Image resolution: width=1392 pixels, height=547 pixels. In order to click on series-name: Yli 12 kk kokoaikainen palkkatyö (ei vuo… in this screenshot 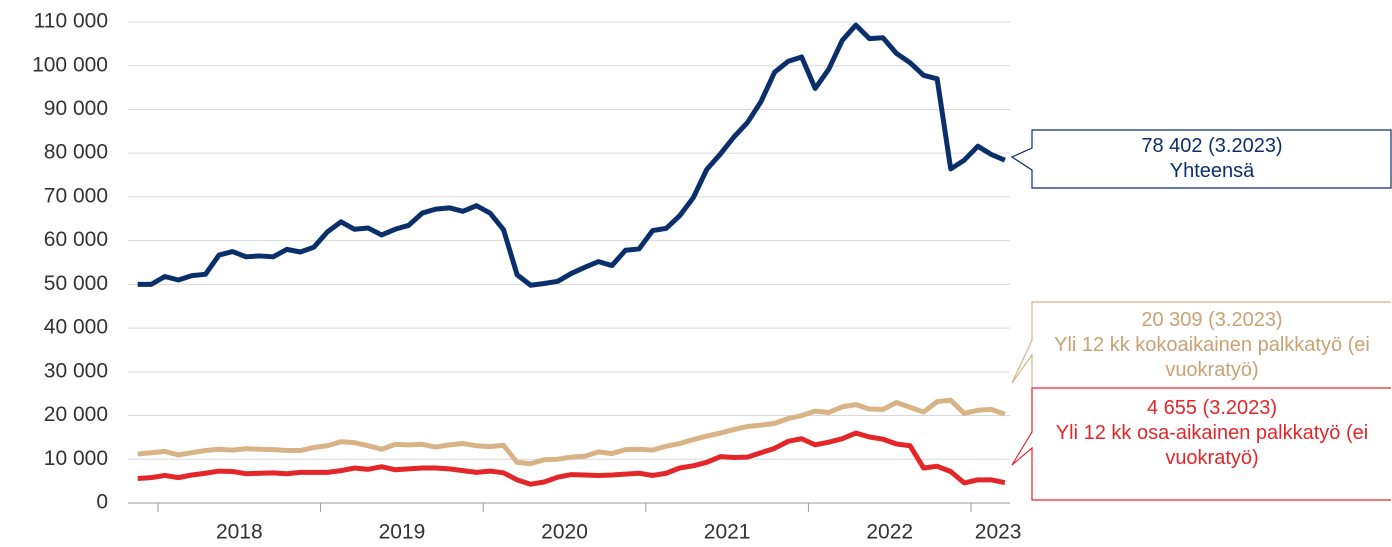, I will do `click(1212, 357)`.